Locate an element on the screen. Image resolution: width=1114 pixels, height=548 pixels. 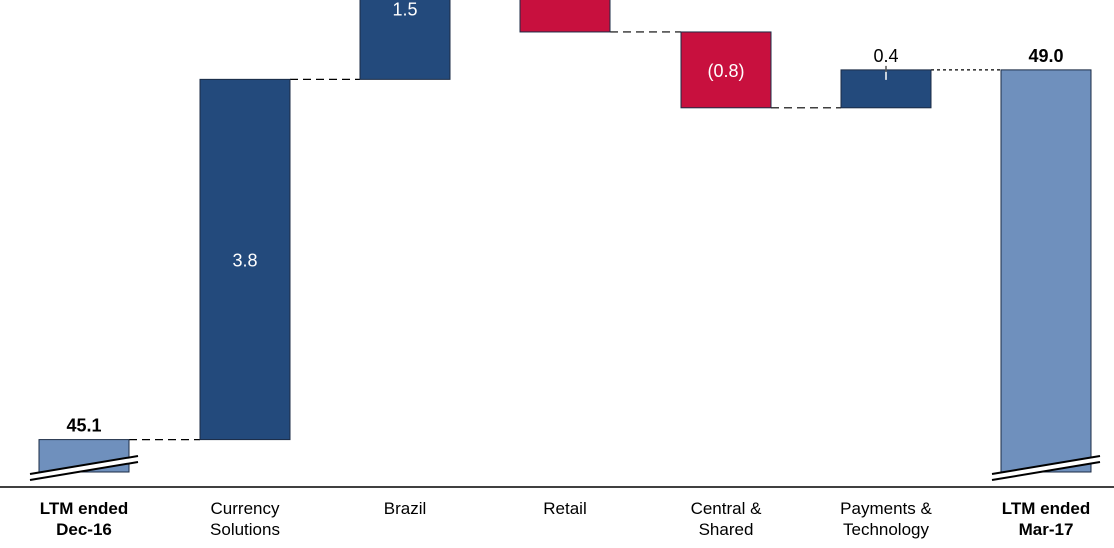
category-label: Retail is located at coordinates (564, 508).